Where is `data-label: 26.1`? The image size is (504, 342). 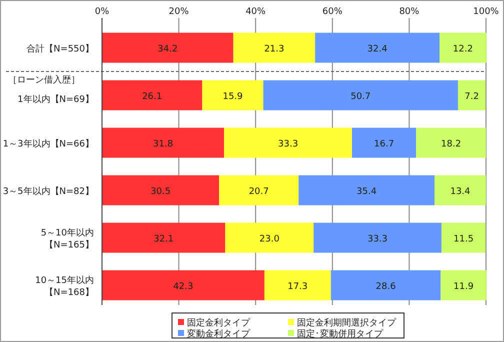
data-label: 26.1 is located at coordinates (152, 97).